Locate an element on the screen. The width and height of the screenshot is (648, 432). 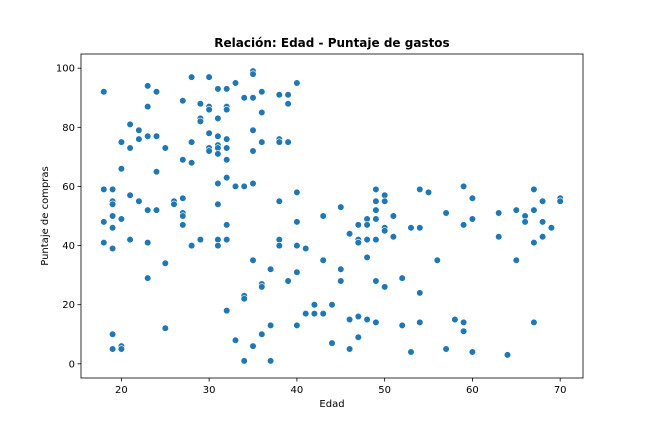
y-tick-label: 60 is located at coordinates (68, 187).